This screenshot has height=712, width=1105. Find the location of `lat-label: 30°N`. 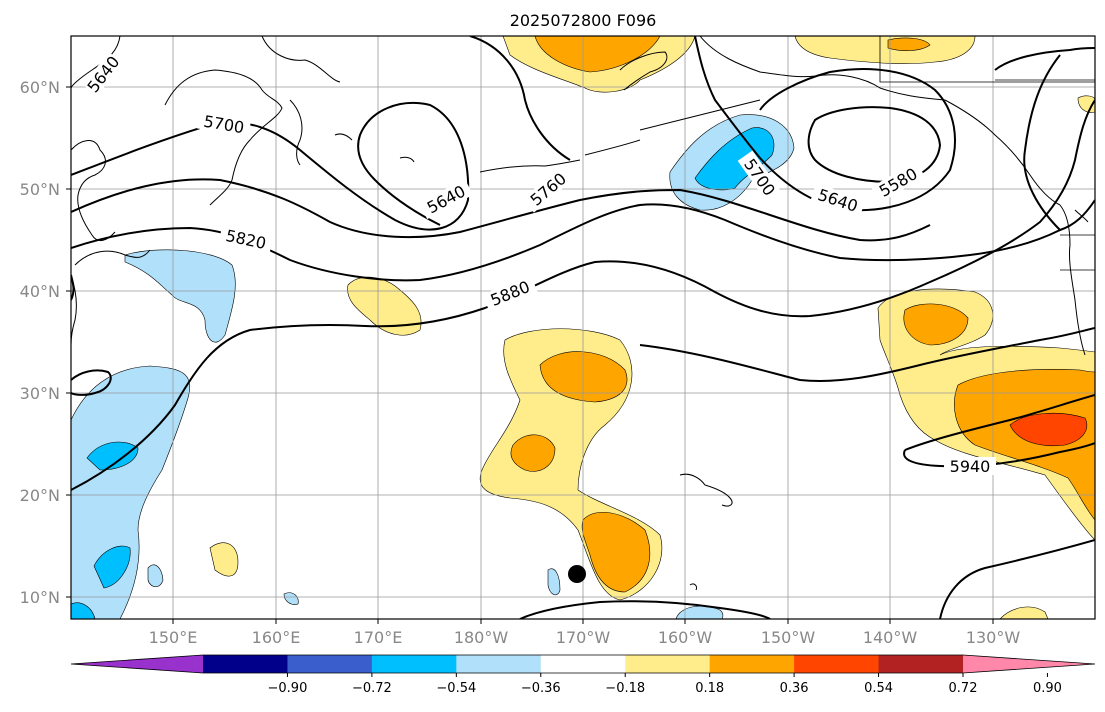

lat-label: 30°N is located at coordinates (40, 393).